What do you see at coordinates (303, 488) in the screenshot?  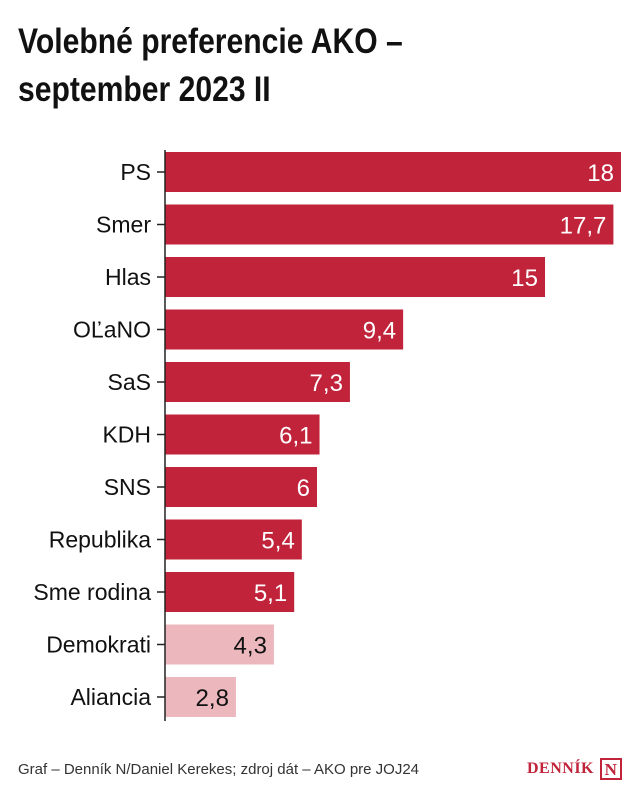 I see `value-label-sns: 6` at bounding box center [303, 488].